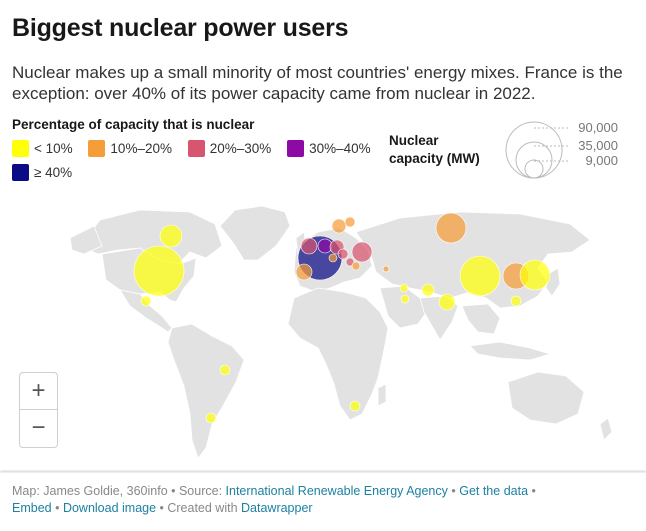 This screenshot has width=646, height=531. Describe the element at coordinates (38, 427) in the screenshot. I see `zoom-out-button: −` at that location.